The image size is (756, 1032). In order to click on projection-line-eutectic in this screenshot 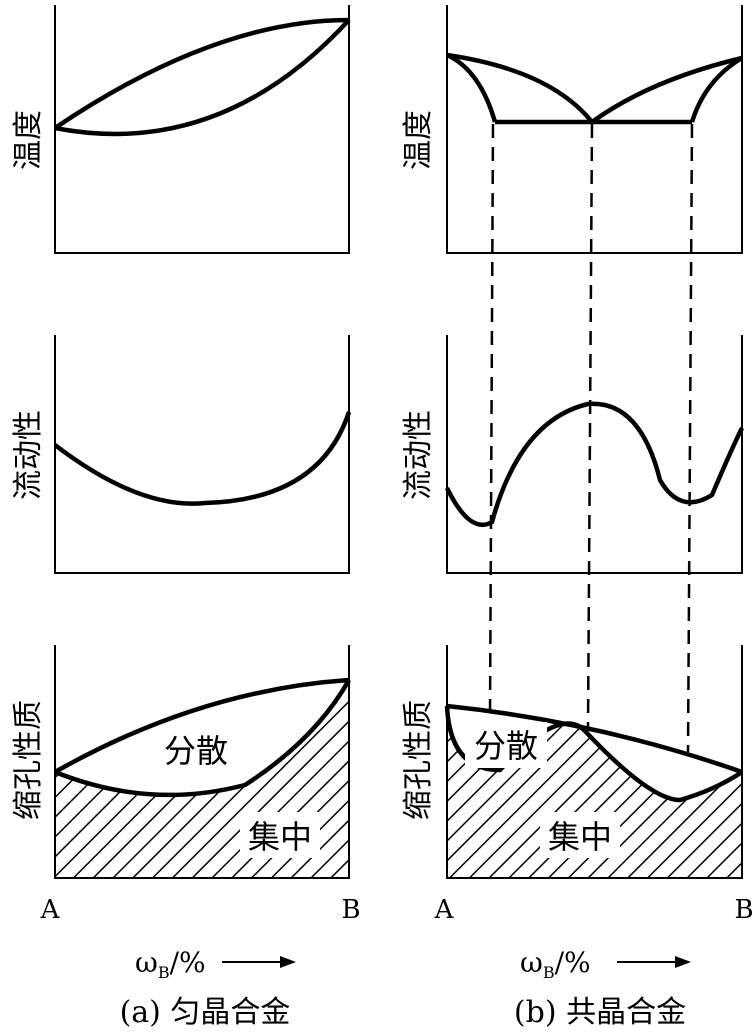, I will do `click(590, 427)`.